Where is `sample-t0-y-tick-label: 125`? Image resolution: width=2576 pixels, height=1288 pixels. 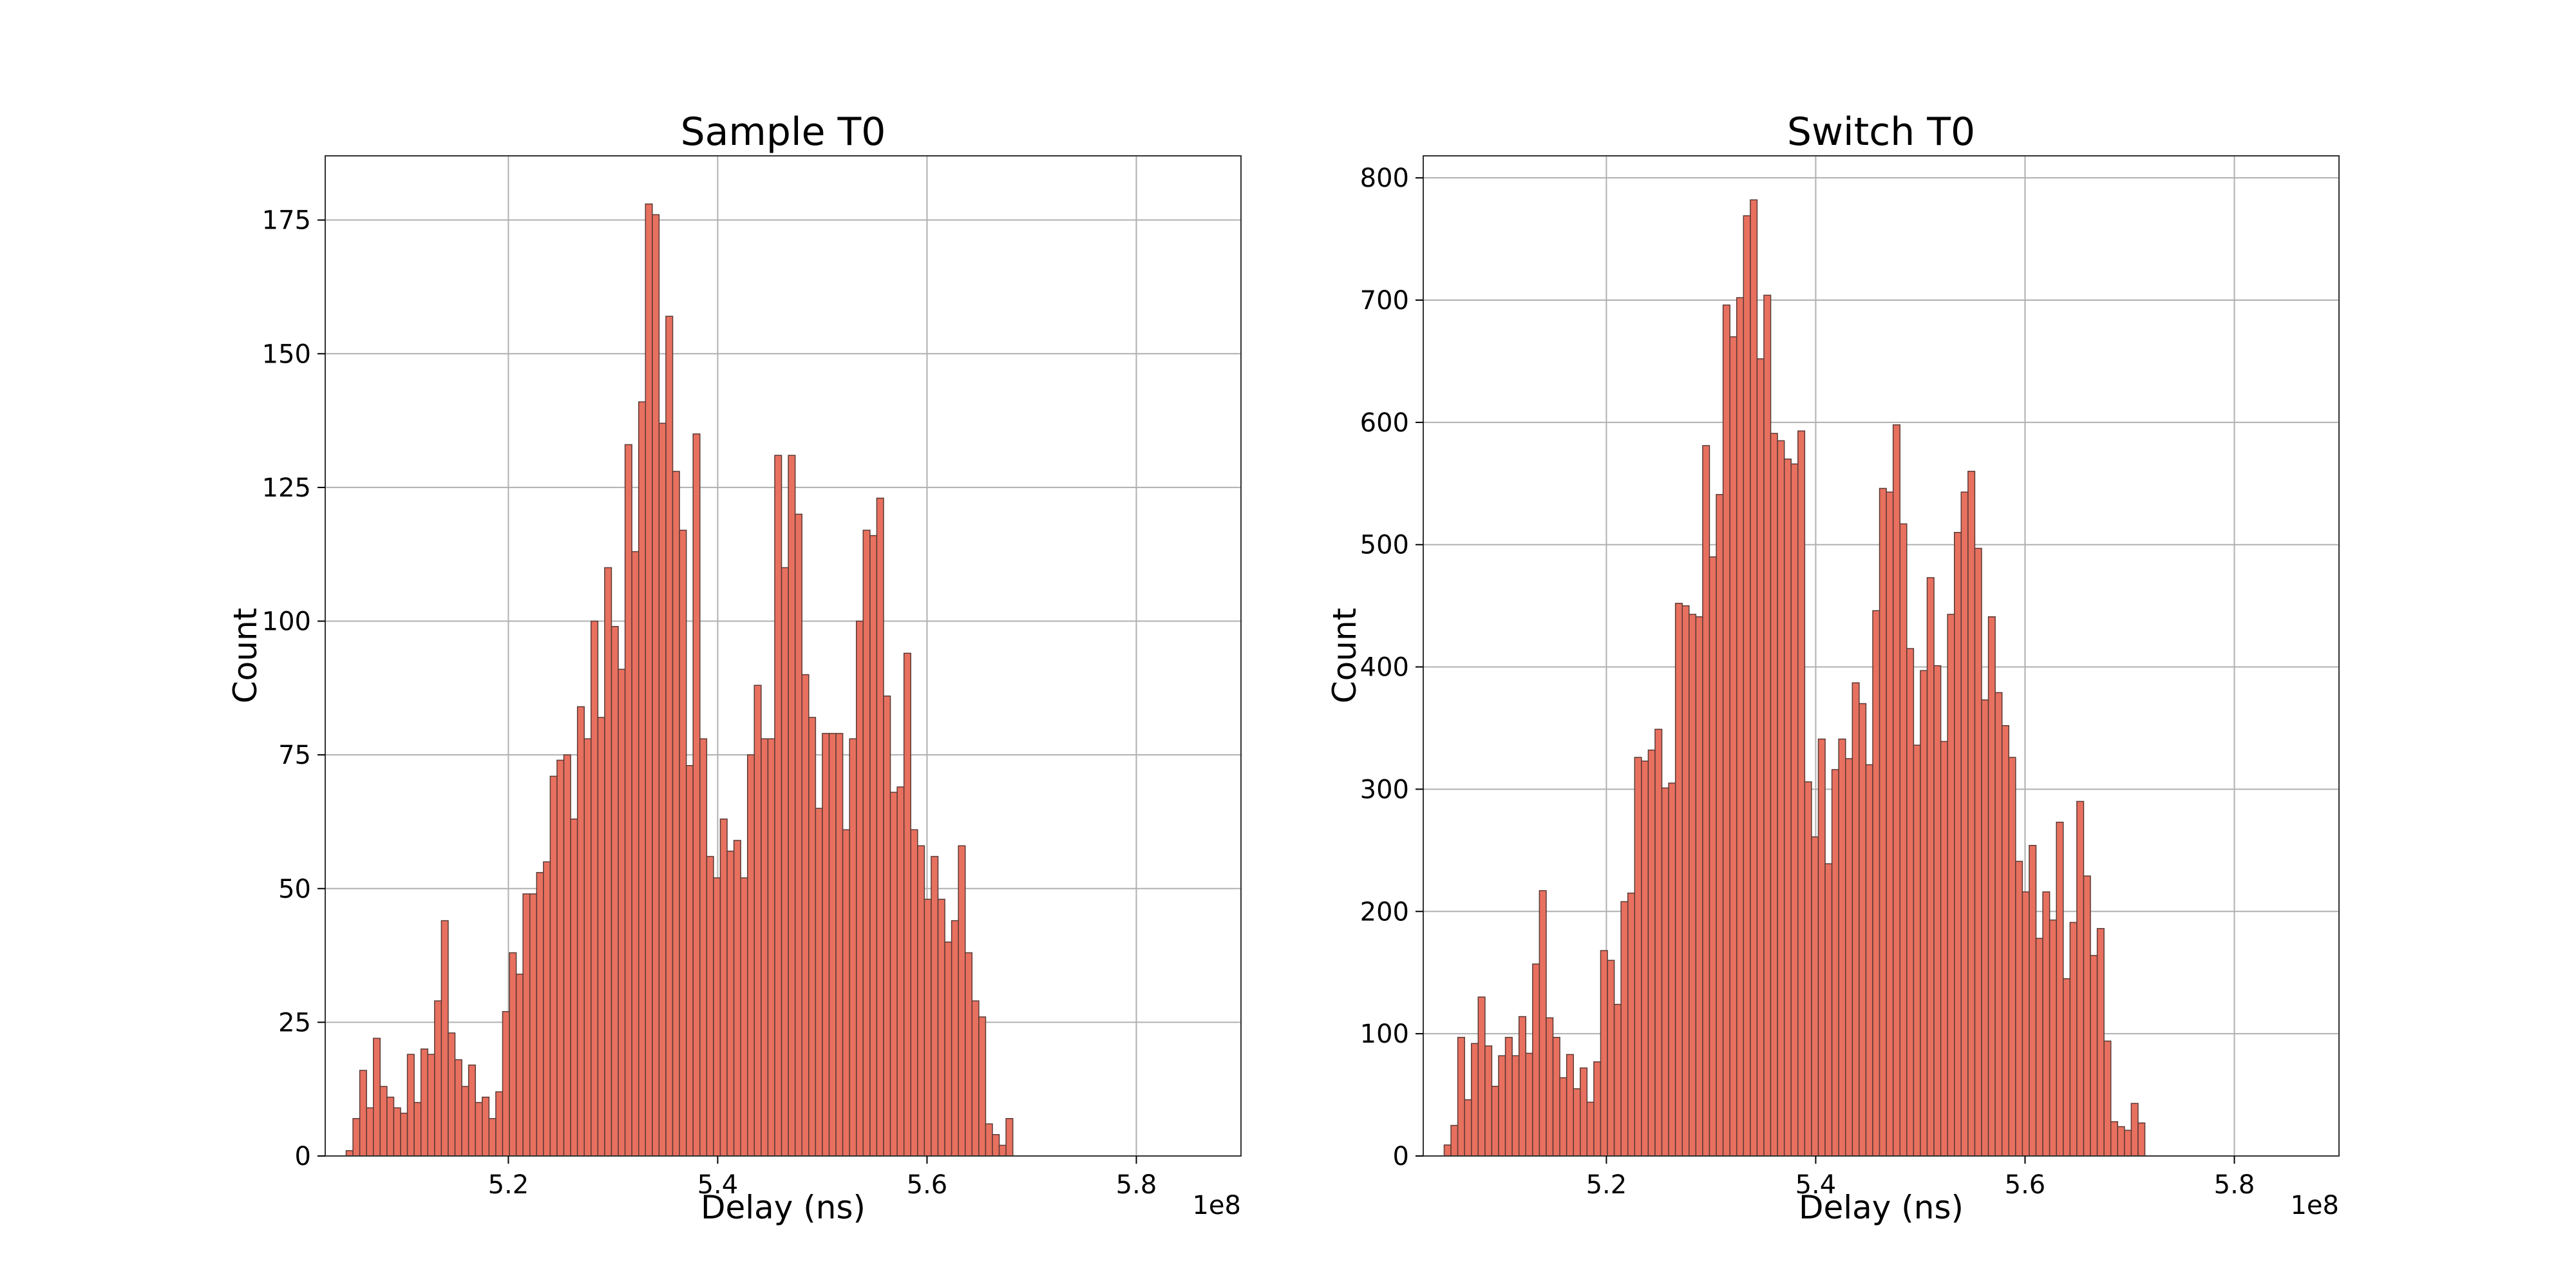
sample-t0-y-tick-label: 125 is located at coordinates (286, 488).